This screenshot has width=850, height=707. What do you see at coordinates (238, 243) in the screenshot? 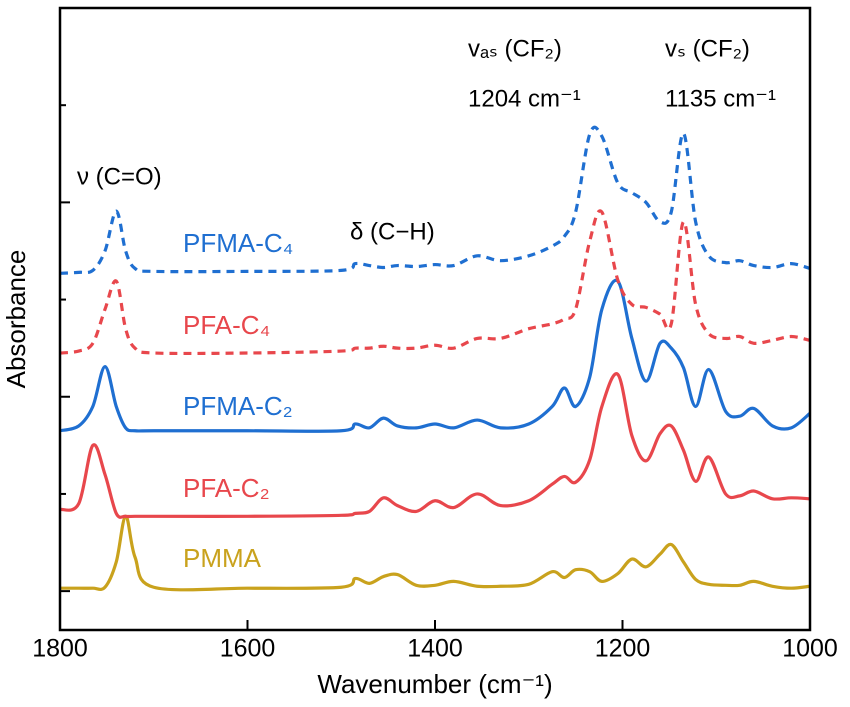
I see `series-label: PFMA-C₄` at bounding box center [238, 243].